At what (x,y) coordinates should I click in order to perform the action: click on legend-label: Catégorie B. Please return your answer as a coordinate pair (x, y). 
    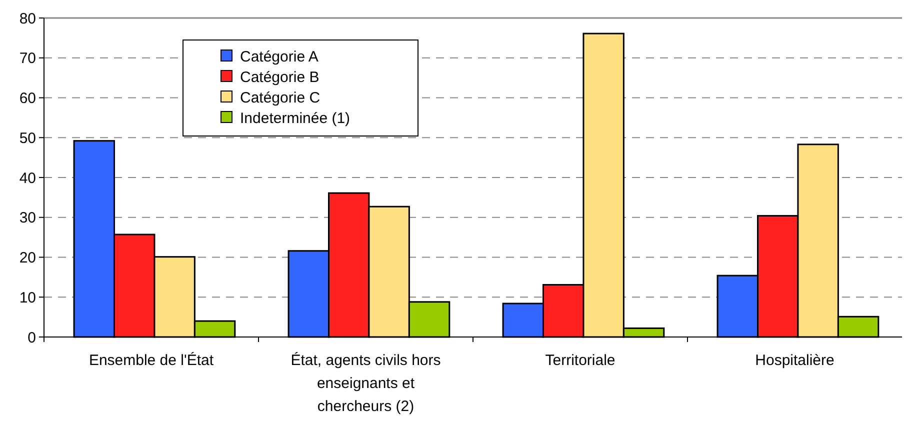
    Looking at the image, I should click on (280, 77).